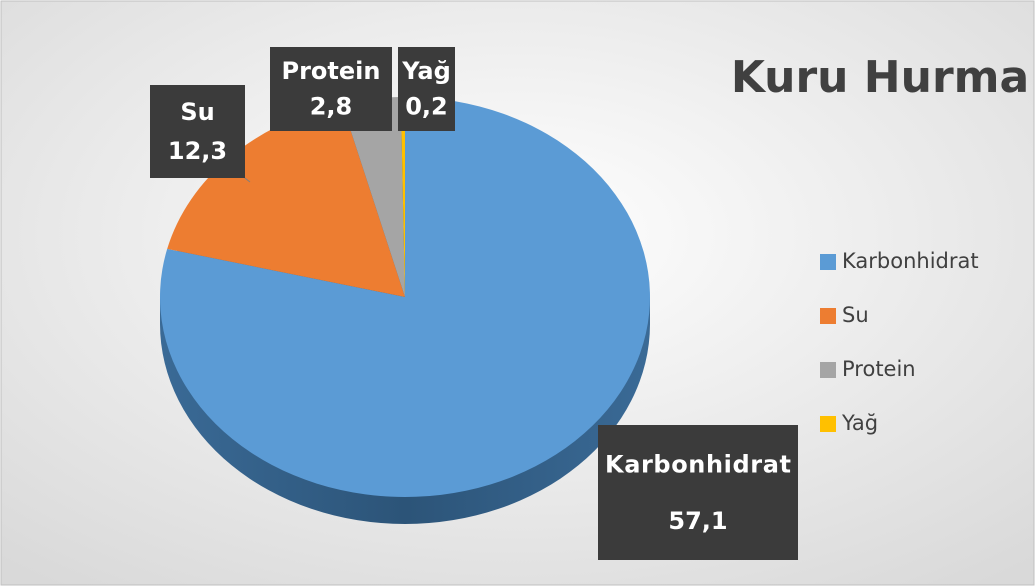 The image size is (1035, 586). What do you see at coordinates (331, 106) in the screenshot?
I see `data-label-value: 2,8` at bounding box center [331, 106].